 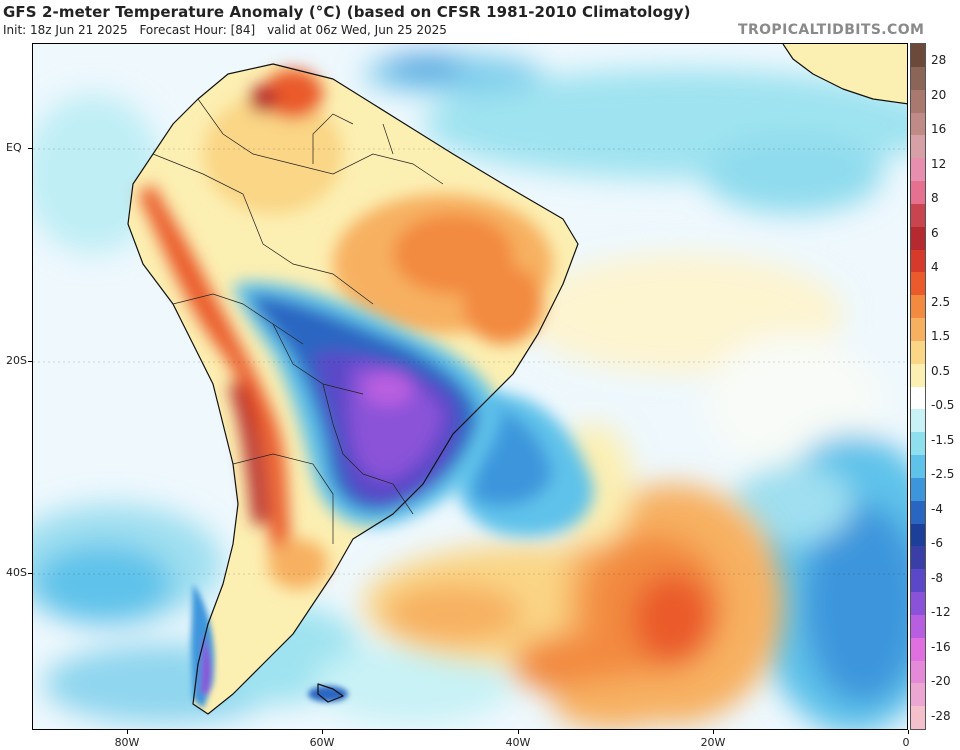 I want to click on colorbar-label: -4, so click(x=937, y=508).